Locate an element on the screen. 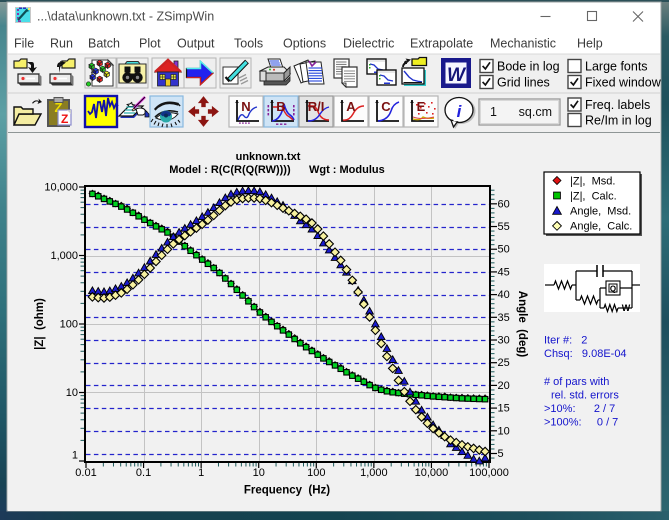  svg-text: Options is located at coordinates (304, 44).